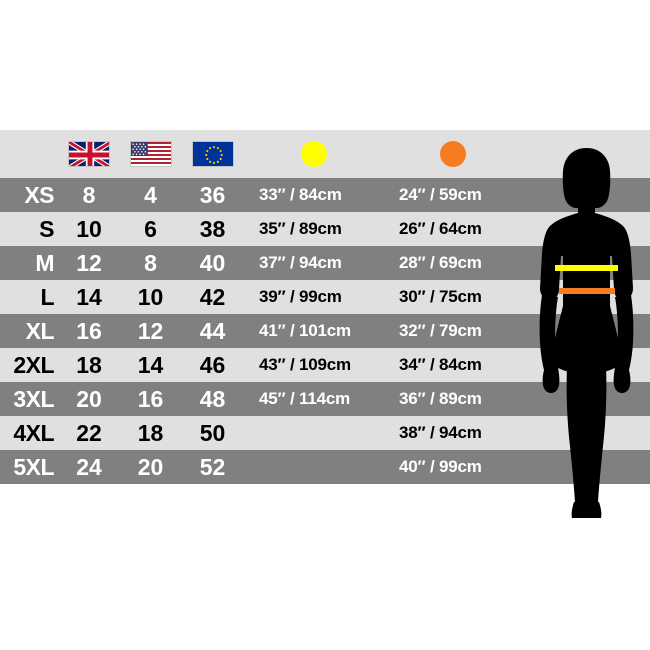 This screenshot has height=650, width=650. I want to click on silhouette-body, so click(586, 333).